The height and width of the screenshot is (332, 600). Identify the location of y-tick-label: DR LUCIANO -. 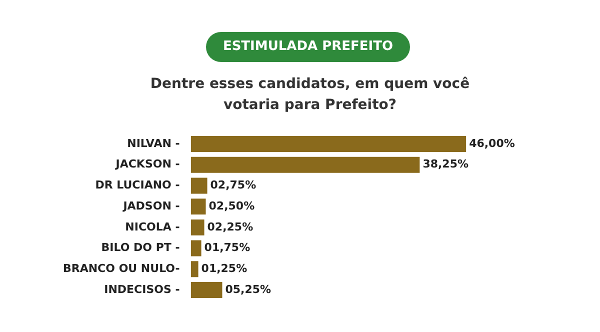
(137, 185).